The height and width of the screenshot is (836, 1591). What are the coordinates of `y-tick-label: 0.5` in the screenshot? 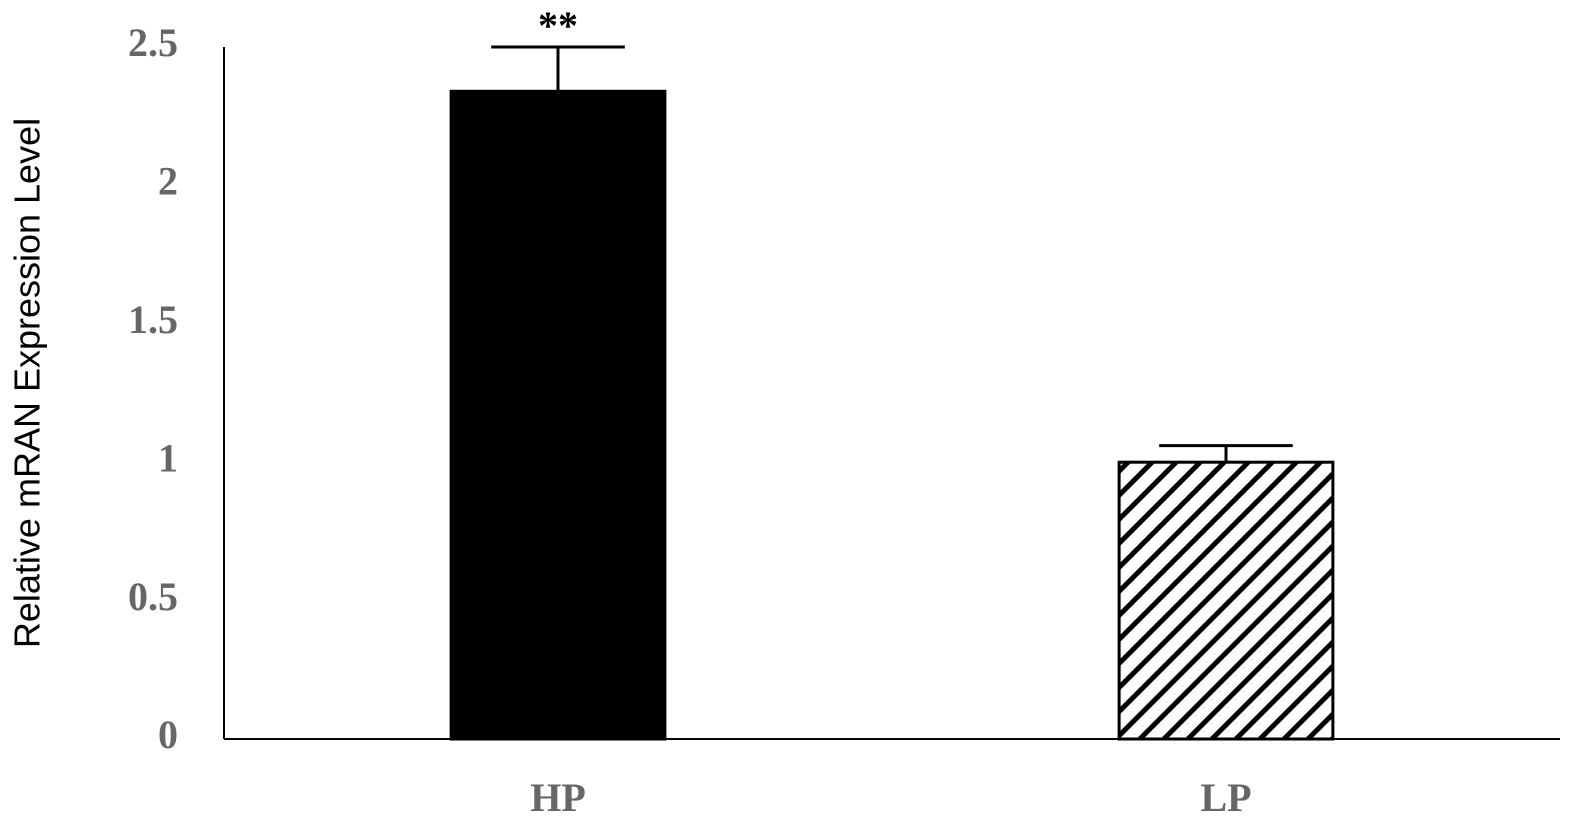 It's located at (153, 596).